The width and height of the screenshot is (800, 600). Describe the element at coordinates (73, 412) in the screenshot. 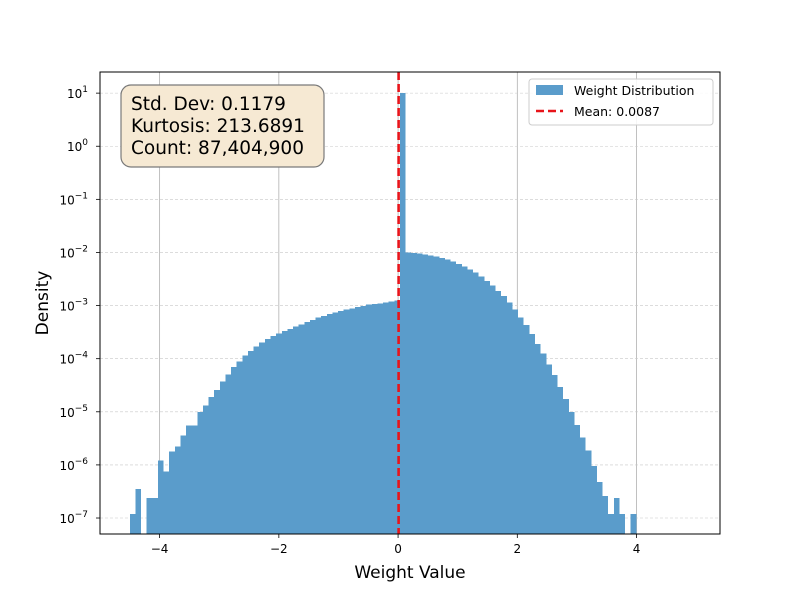

I see `y-tick-label: 10⁻⁵` at that location.